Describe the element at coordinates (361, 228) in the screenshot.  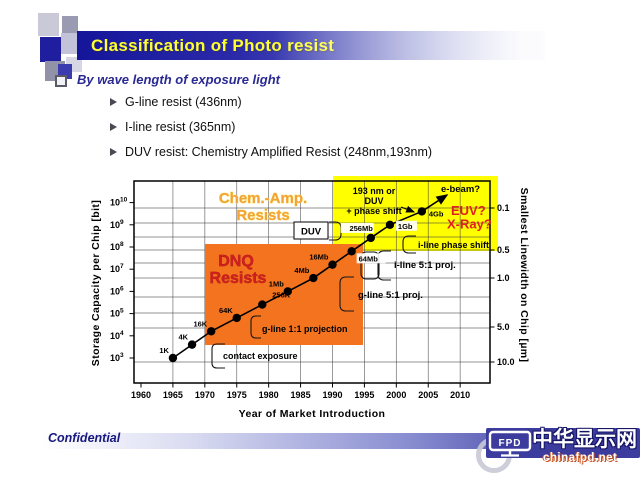
I see `point-label: 256Mb` at that location.